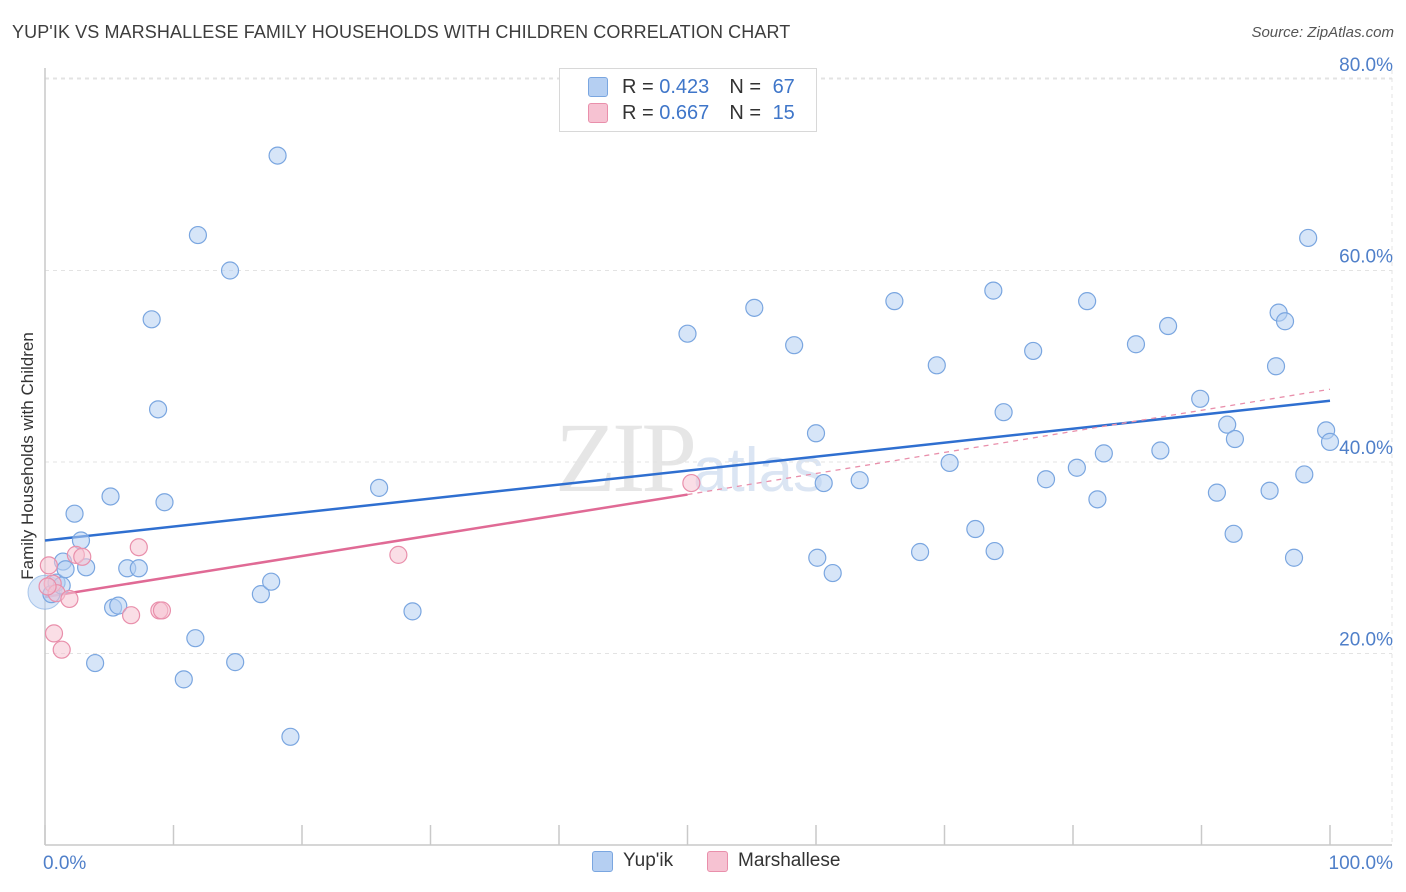 Image resolution: width=1406 pixels, height=892 pixels. I want to click on y-tick-label: 20.0%, so click(1366, 640).